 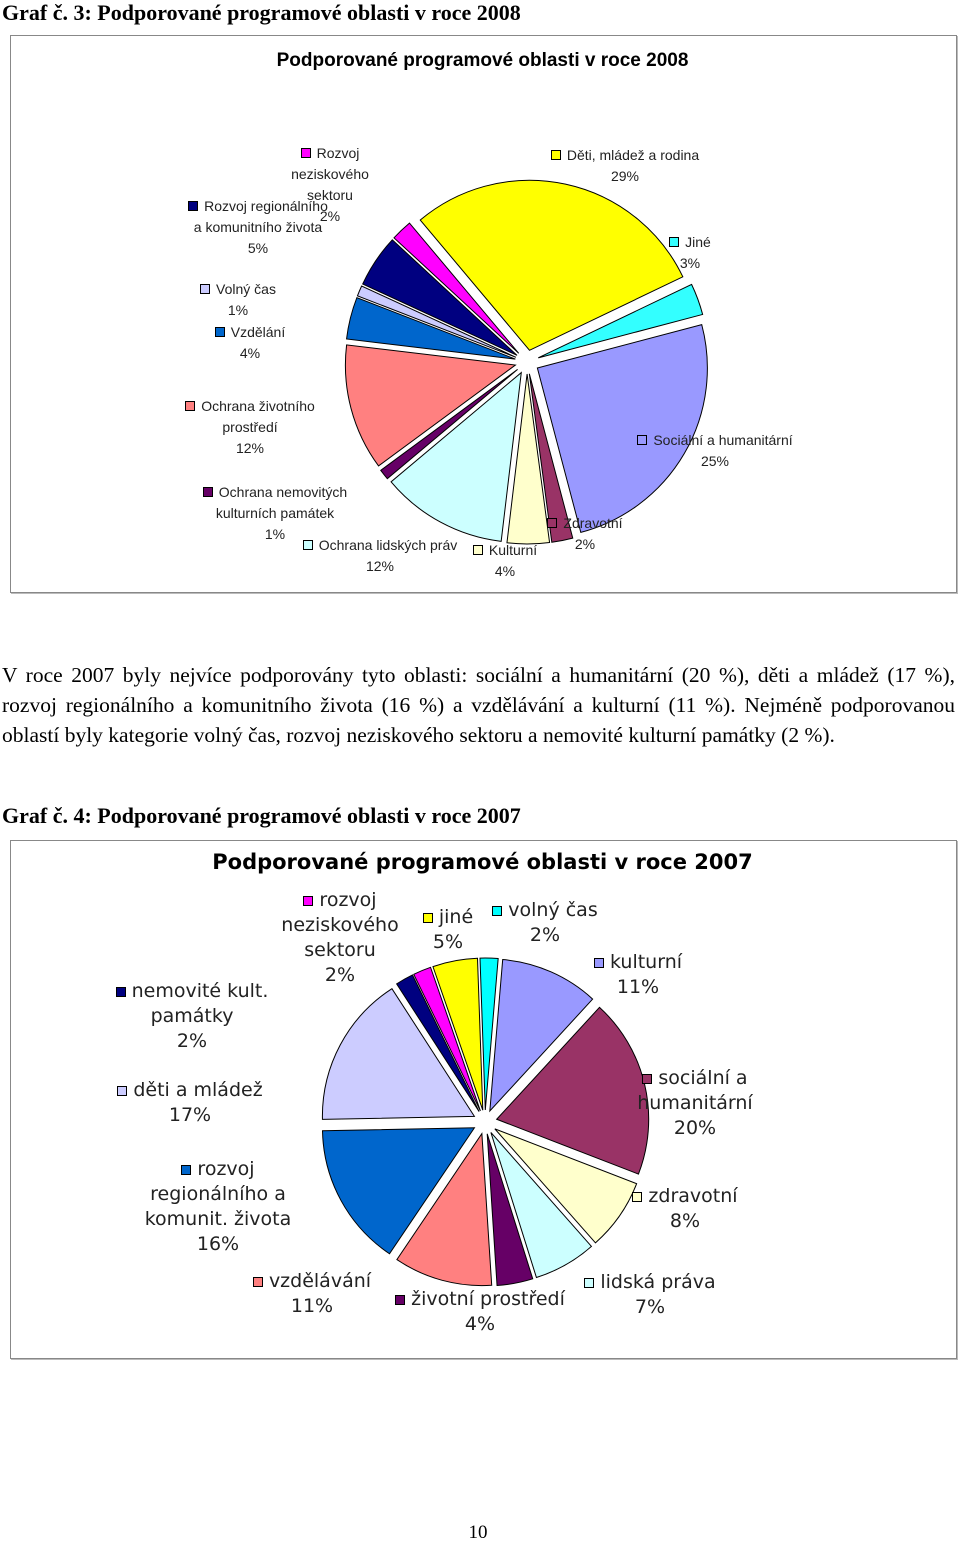 I want to click on slice-label: nemovité kult. památky 2%, so click(x=192, y=1016).